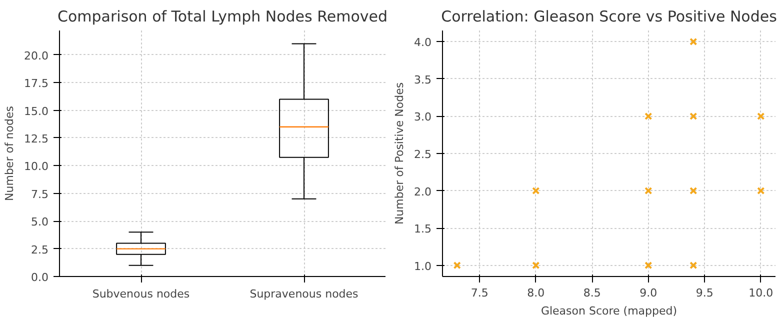  I want to click on y-tick-label: 10.0, so click(36, 167).